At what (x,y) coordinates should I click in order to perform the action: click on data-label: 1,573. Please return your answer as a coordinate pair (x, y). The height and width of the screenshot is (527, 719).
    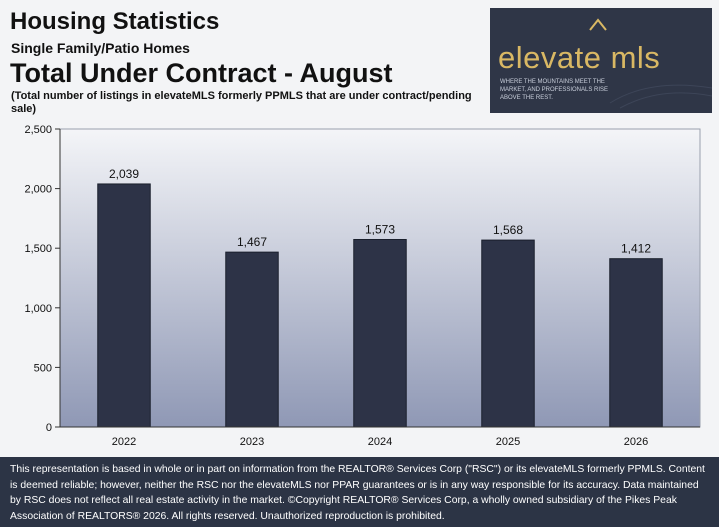
    Looking at the image, I should click on (380, 229).